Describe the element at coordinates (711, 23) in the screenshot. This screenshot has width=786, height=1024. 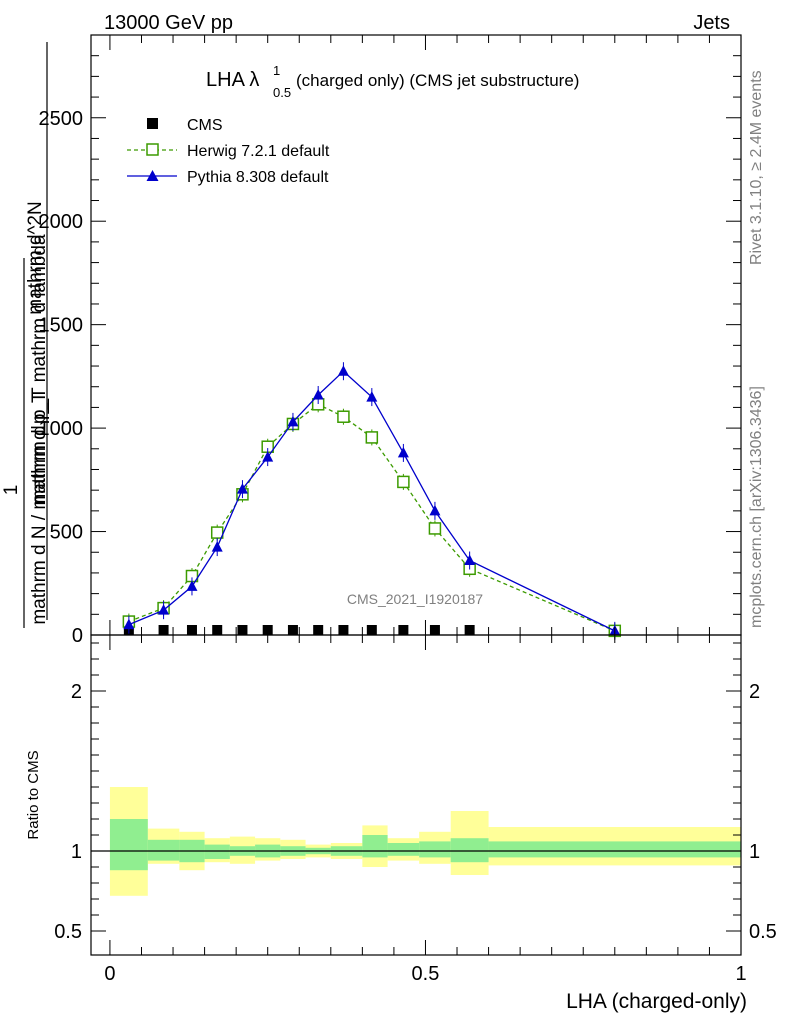
I see `header-process: Jets` at that location.